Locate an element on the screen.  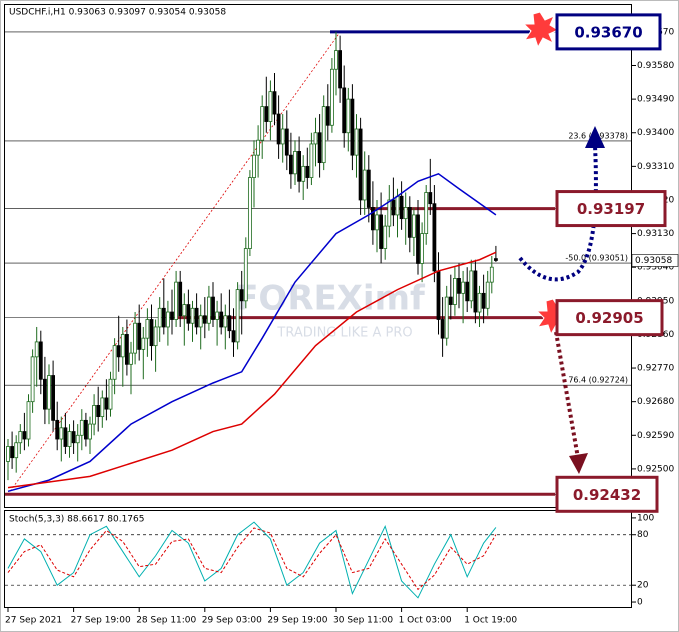
y-tick-label: 0 is located at coordinates (640, 603).